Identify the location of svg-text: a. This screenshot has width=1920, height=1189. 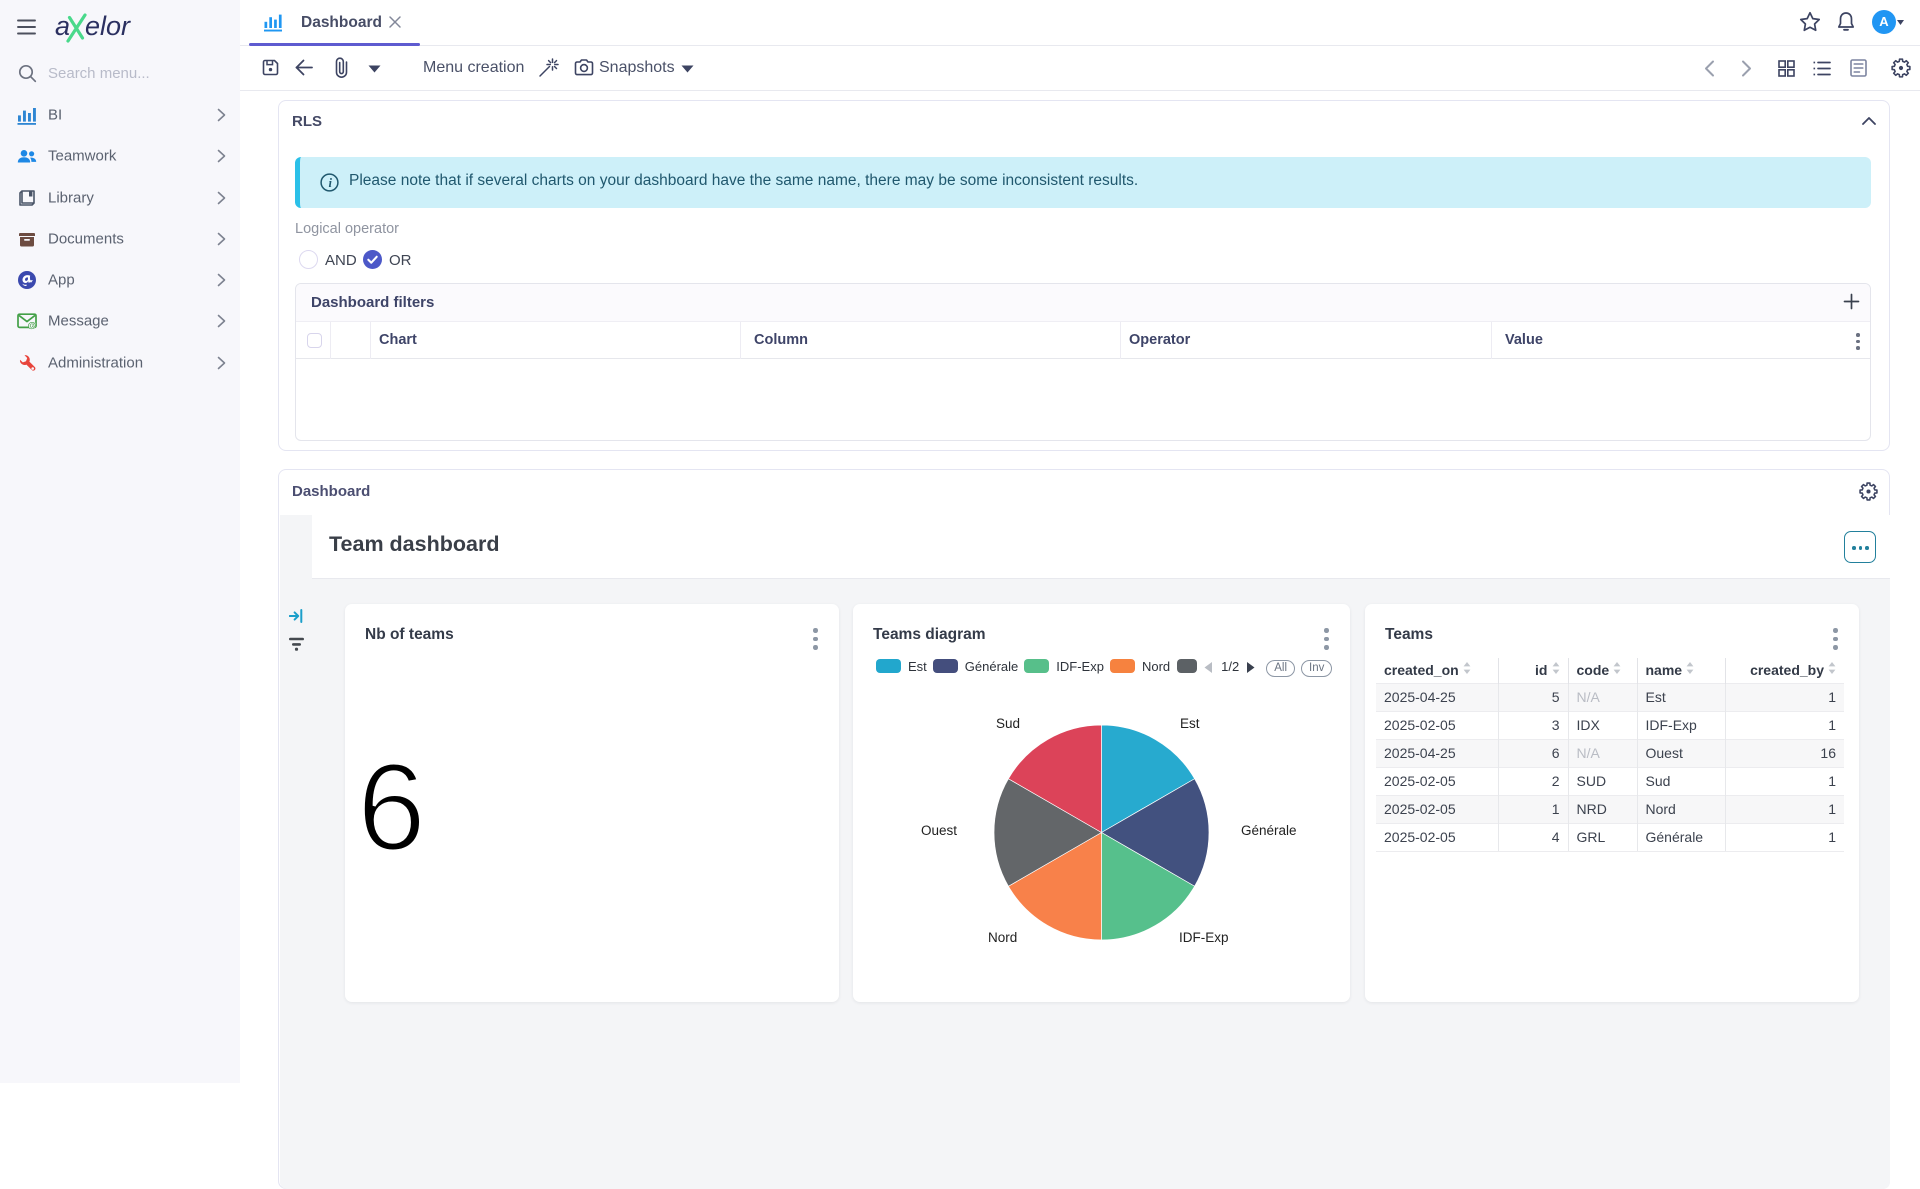
(62, 26).